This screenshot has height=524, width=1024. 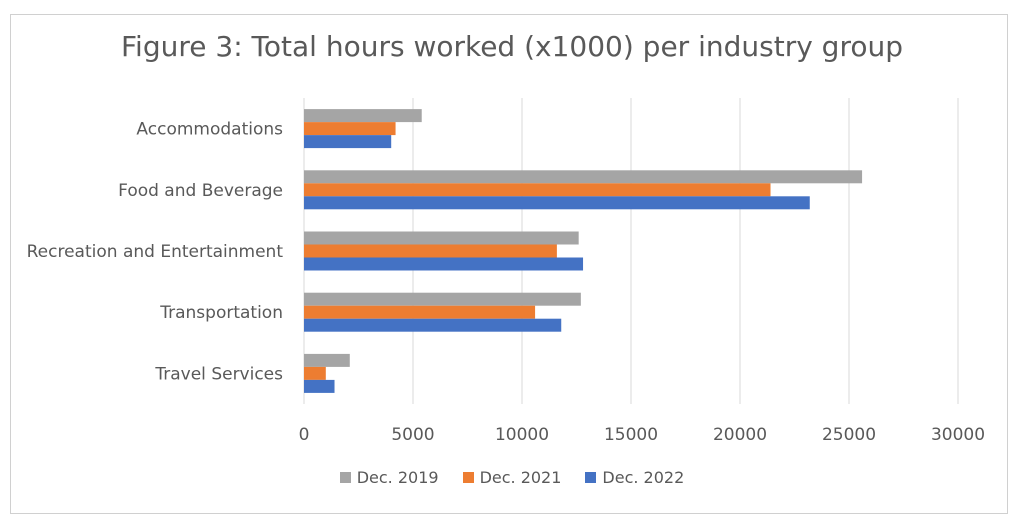 I want to click on x-tick-label-2: 10000, so click(x=522, y=435).